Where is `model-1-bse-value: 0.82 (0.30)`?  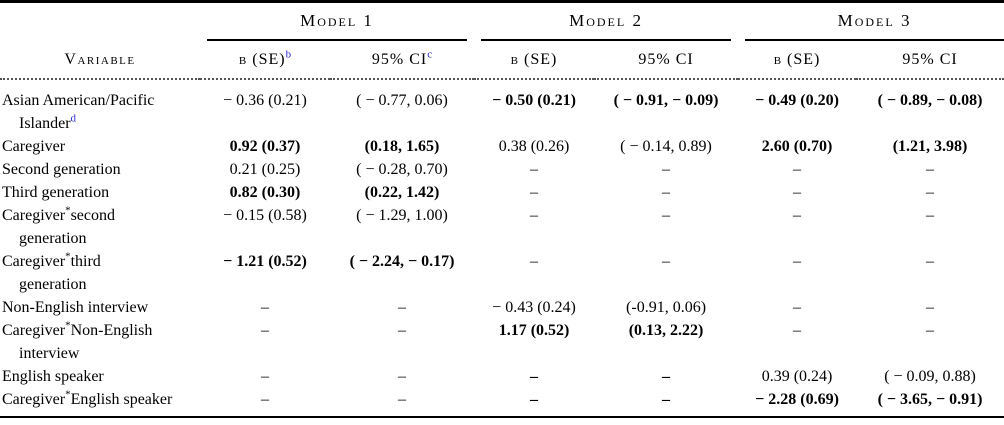 model-1-bse-value: 0.82 (0.30) is located at coordinates (265, 192).